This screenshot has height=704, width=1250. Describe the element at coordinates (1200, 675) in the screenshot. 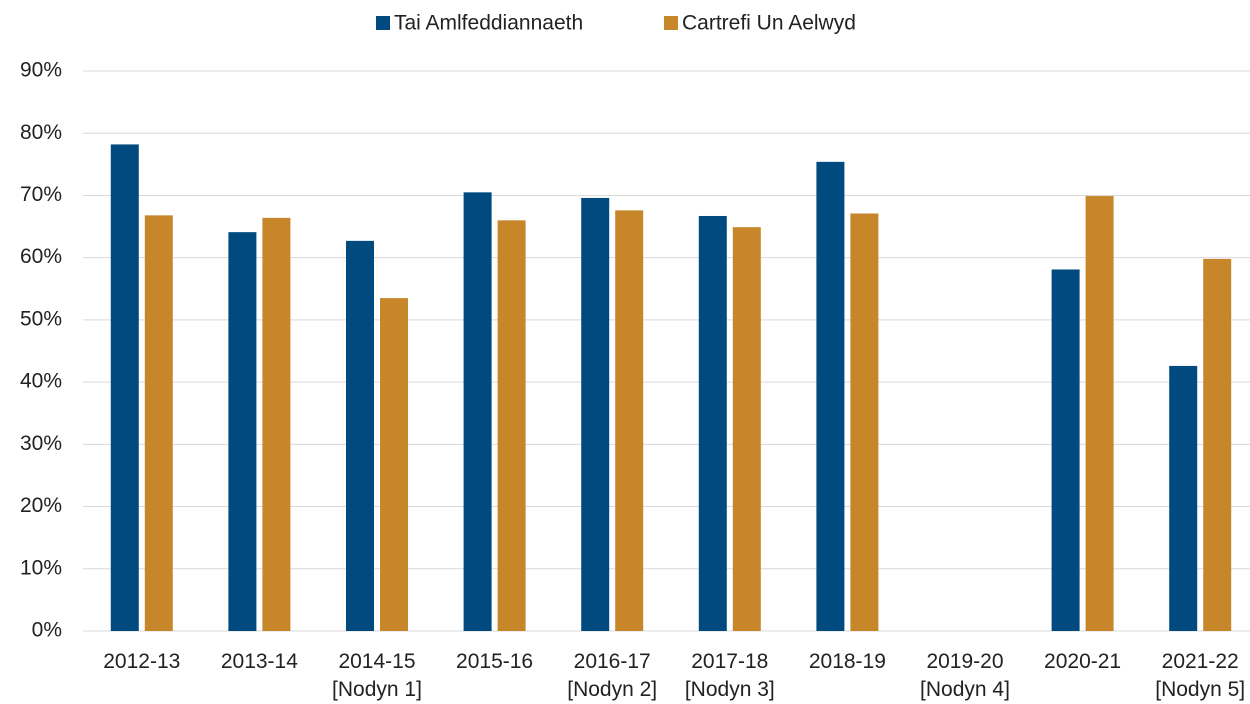

I see `x-tick-label: 2021-22 [Nodyn 5]` at that location.